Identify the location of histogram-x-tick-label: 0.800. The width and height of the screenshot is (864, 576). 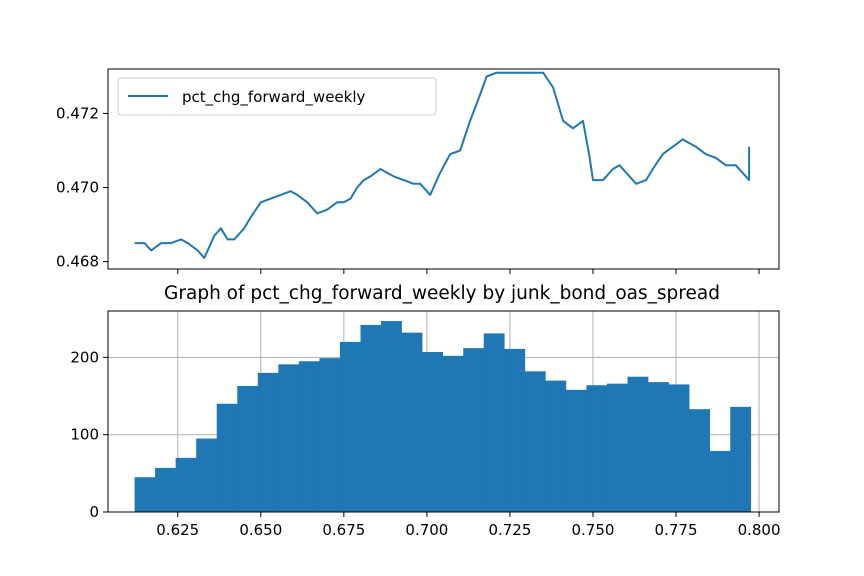
(759, 530).